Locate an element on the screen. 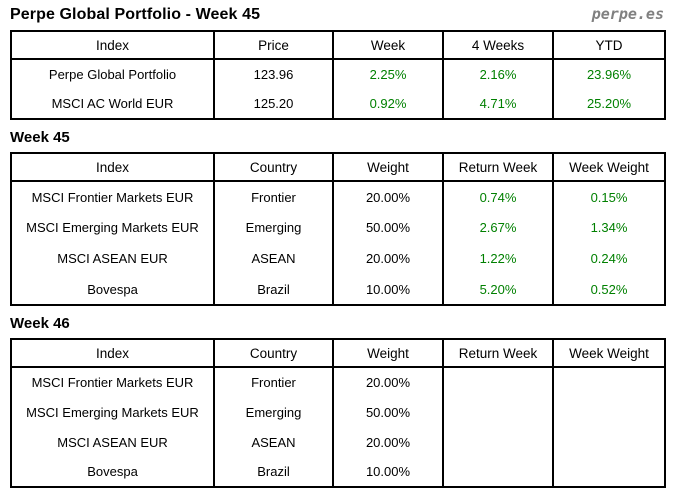  table-row: Bovespa Brazil 10.00% 5.20% 0.52% is located at coordinates (338, 289).